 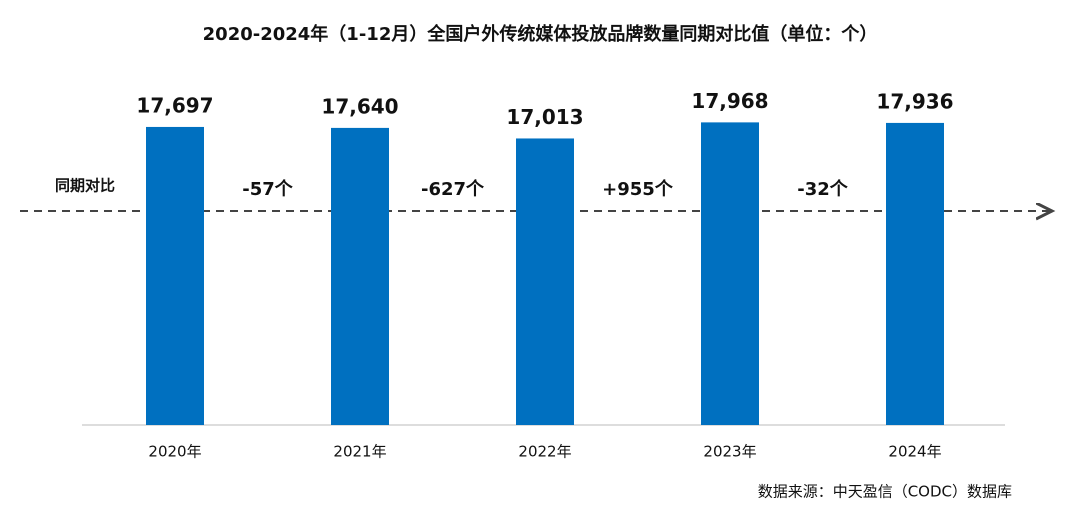 I want to click on value-label: 17,697, so click(x=174, y=105).